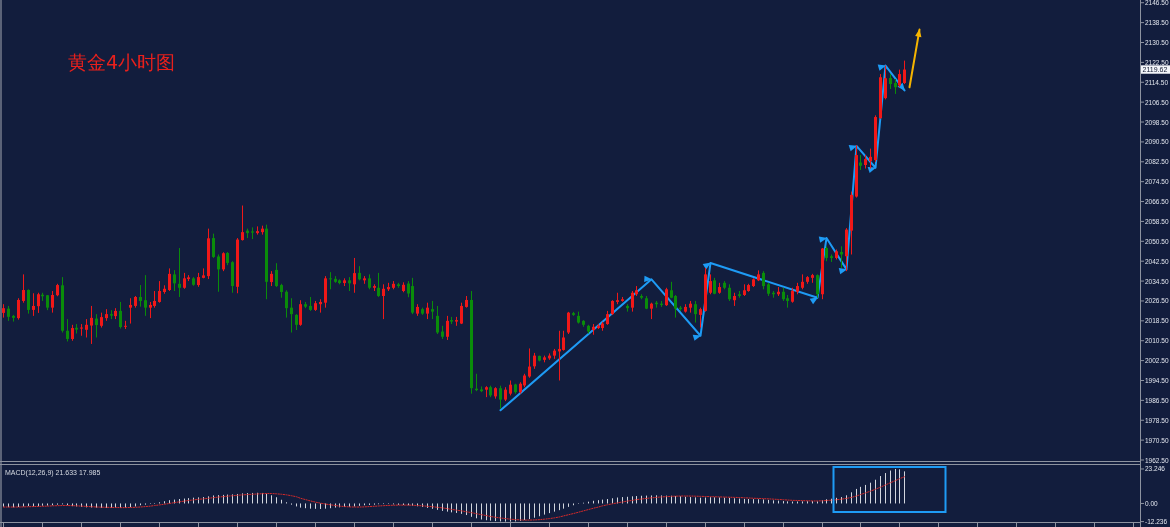 Image resolution: width=1170 pixels, height=527 pixels. Describe the element at coordinates (454, 498) in the screenshot. I see `line-series` at that location.